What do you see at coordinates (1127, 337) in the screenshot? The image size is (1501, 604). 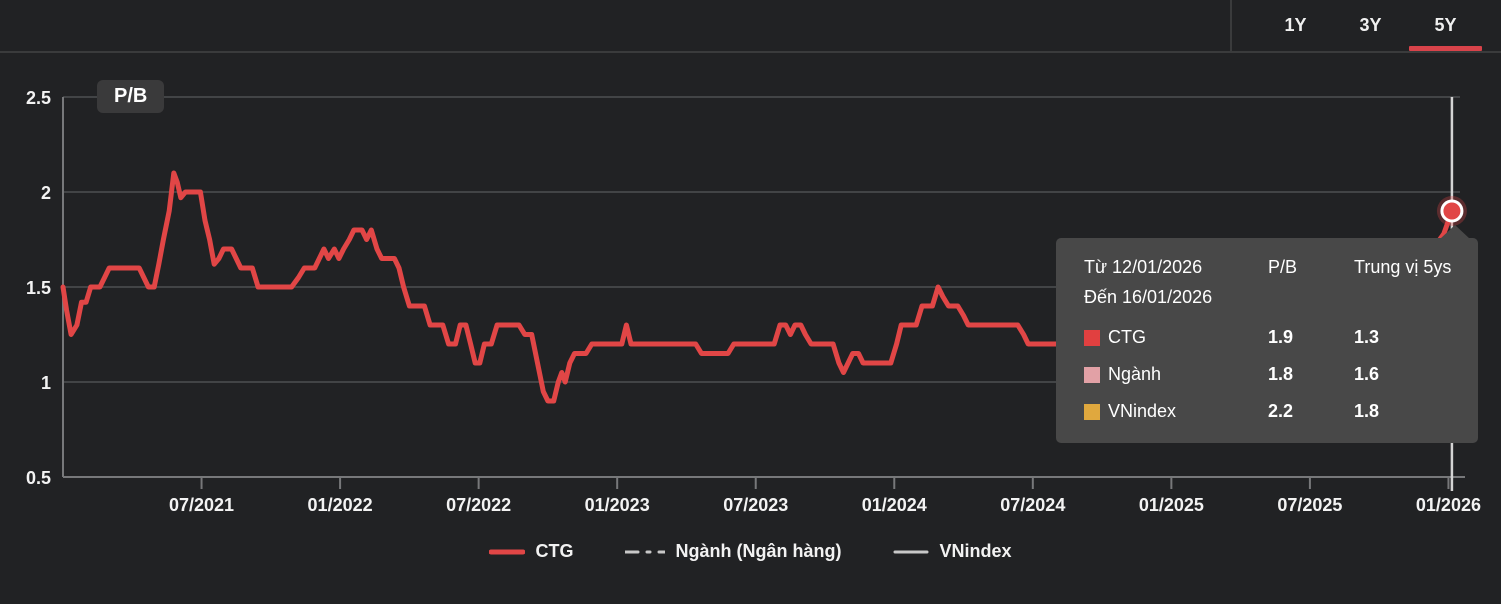 I see `tooltip-ctg-name: CTG` at bounding box center [1127, 337].